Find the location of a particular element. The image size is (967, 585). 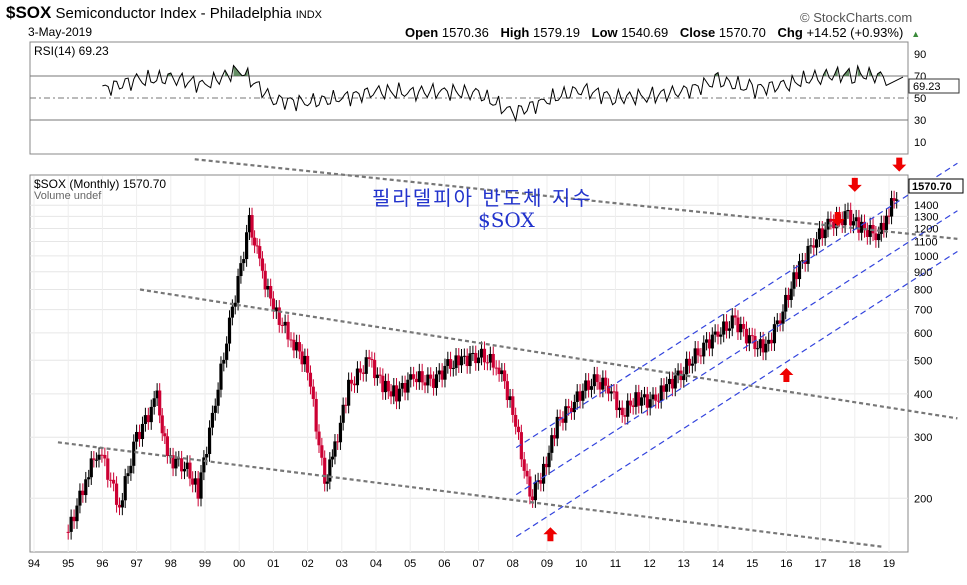

price-value-tag-box is located at coordinates (936, 186).